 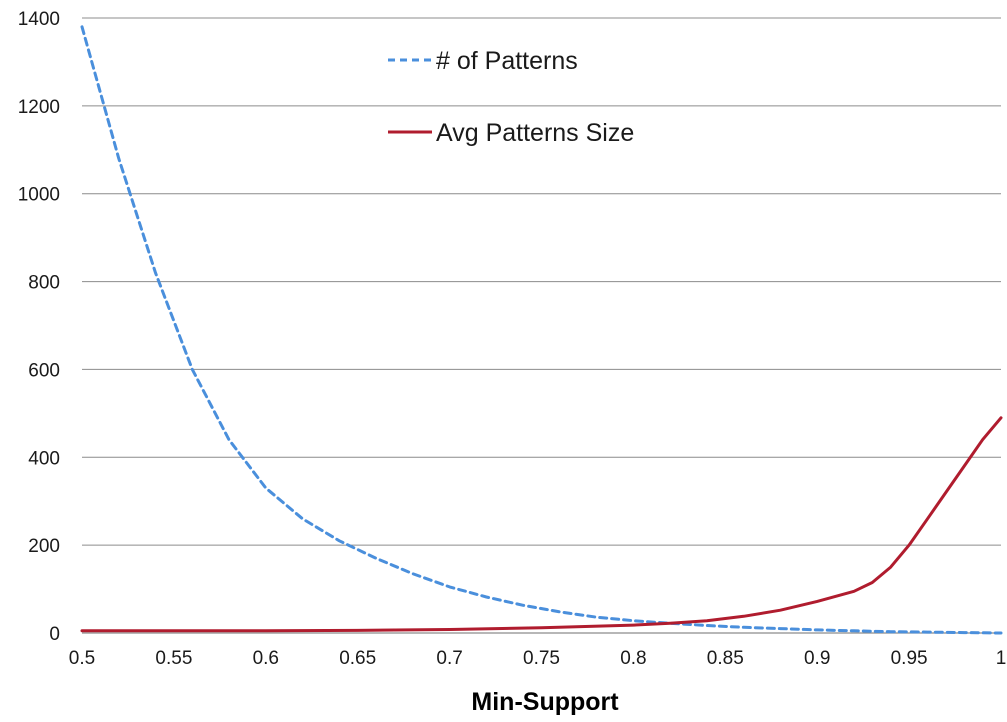 I want to click on y-tick-label: 800, so click(x=44, y=283).